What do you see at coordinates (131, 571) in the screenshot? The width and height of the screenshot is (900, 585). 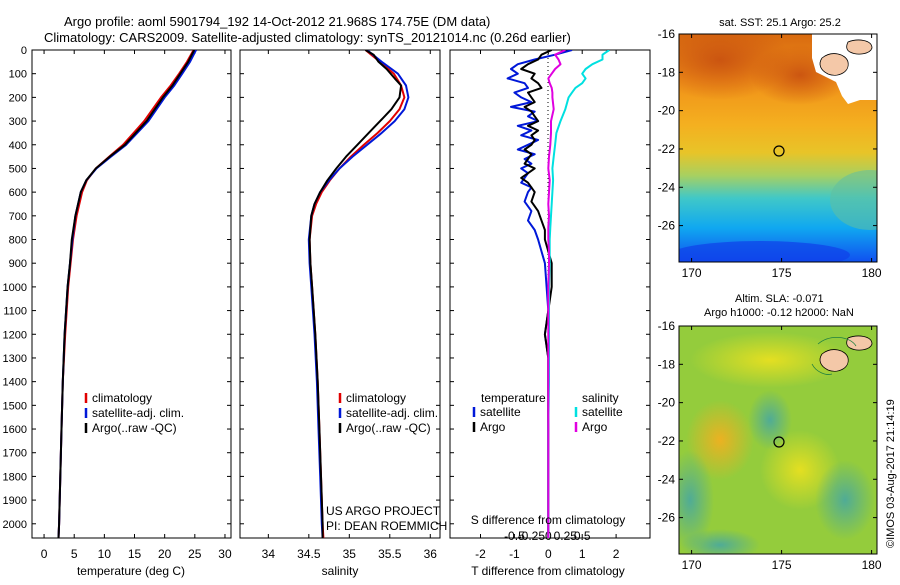 I see `temperature-xlabel: temperature (deg C)` at bounding box center [131, 571].